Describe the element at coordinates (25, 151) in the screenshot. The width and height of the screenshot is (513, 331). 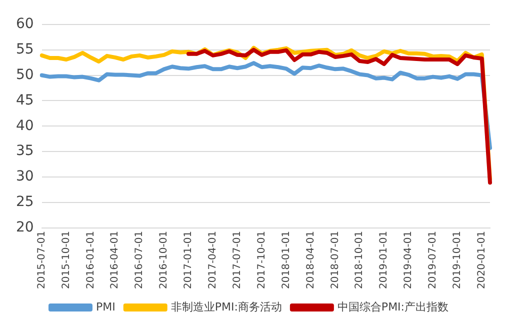
I see `y-tick-label: 35` at that location.